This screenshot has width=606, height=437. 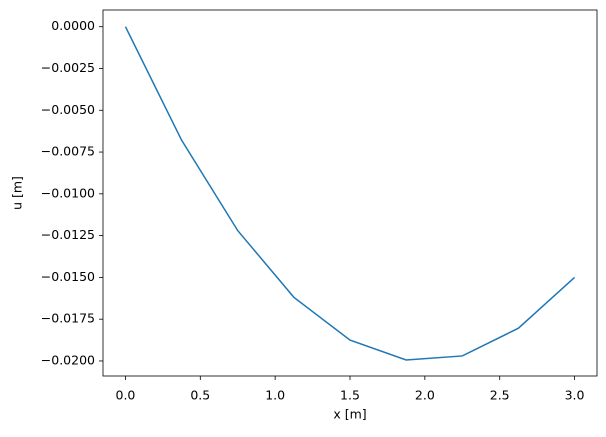 What do you see at coordinates (68, 67) in the screenshot?
I see `y-tick-label: −0.0025` at bounding box center [68, 67].